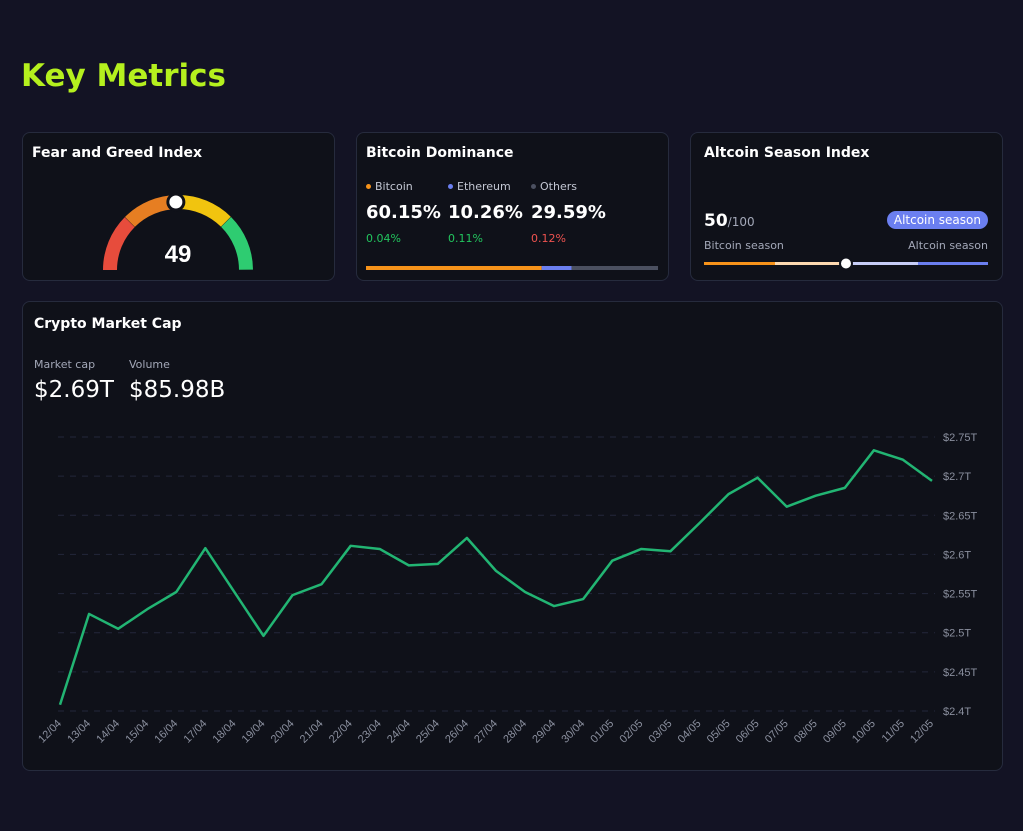 The image size is (1023, 831). What do you see at coordinates (690, 732) in the screenshot?
I see `x-tick-label: 04/05` at bounding box center [690, 732].